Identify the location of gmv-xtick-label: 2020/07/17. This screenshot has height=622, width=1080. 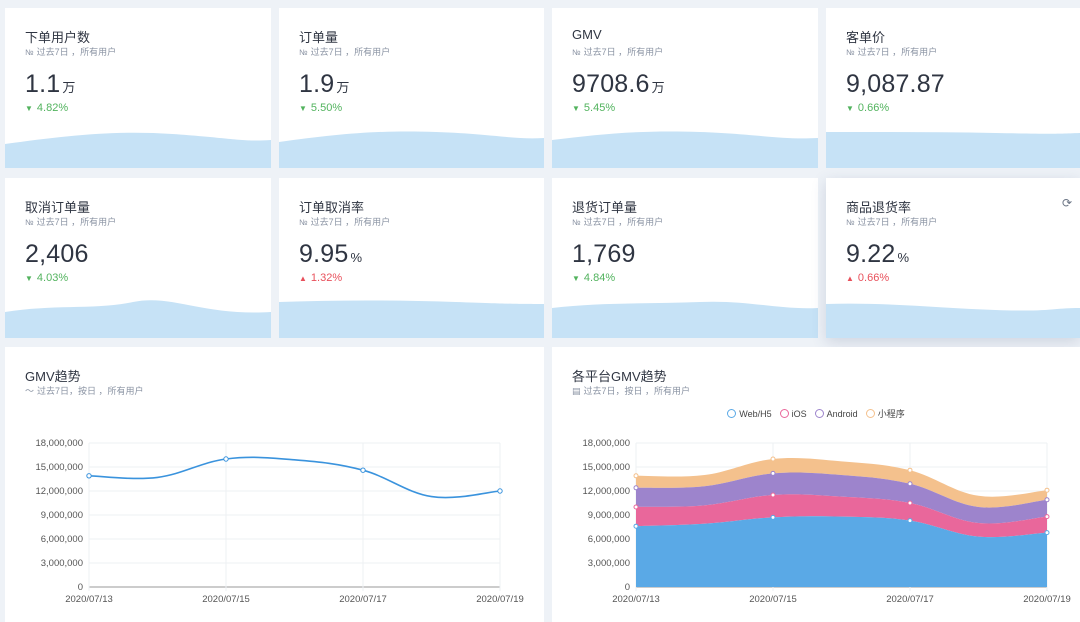
(363, 599).